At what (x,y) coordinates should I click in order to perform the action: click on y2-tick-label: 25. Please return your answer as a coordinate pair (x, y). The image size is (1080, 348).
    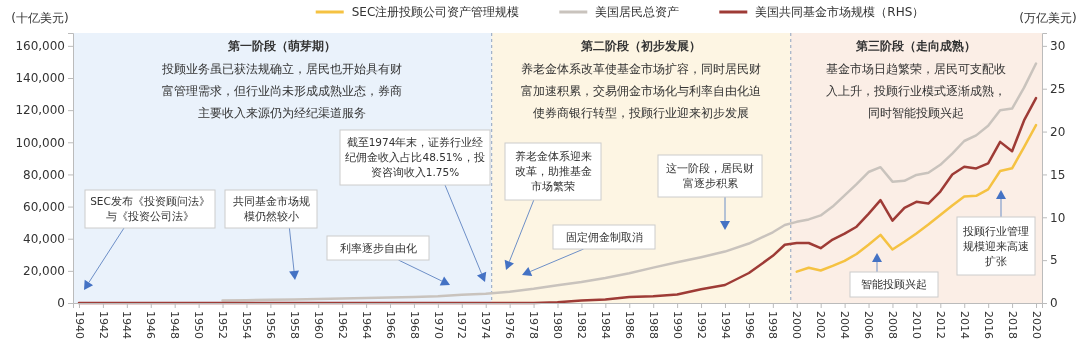
    Looking at the image, I should click on (1058, 89).